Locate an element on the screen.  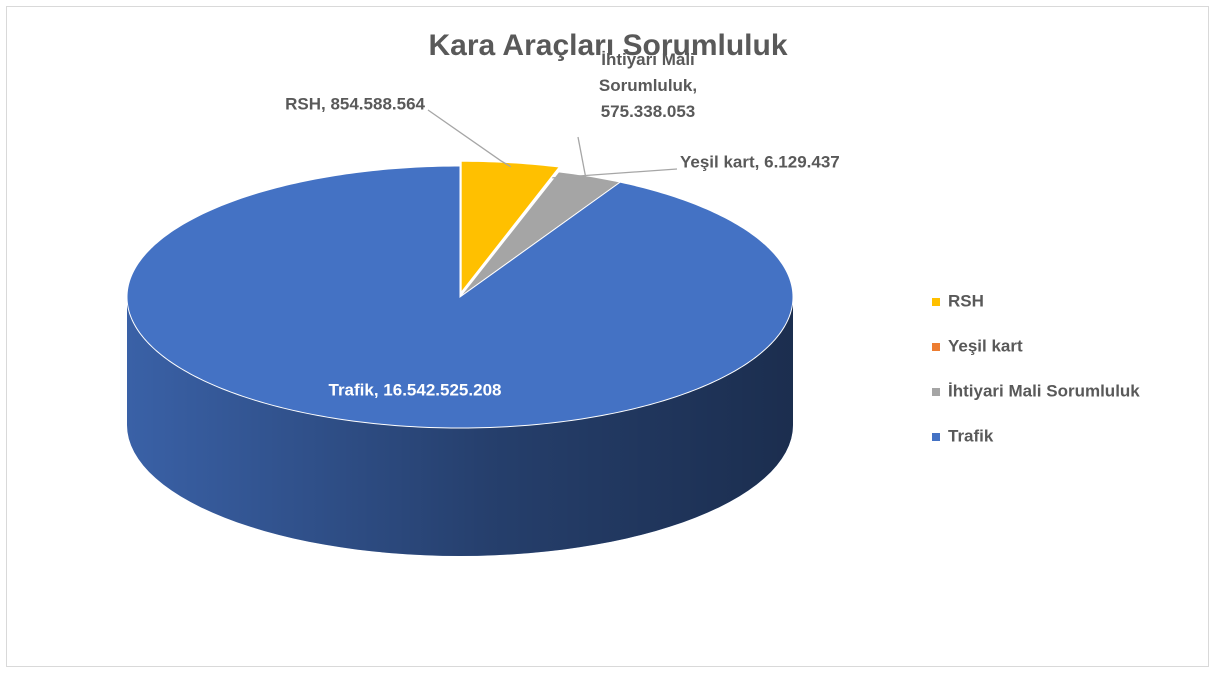
chart-title: Kara Araçları Sorumluluk is located at coordinates (607, 45).